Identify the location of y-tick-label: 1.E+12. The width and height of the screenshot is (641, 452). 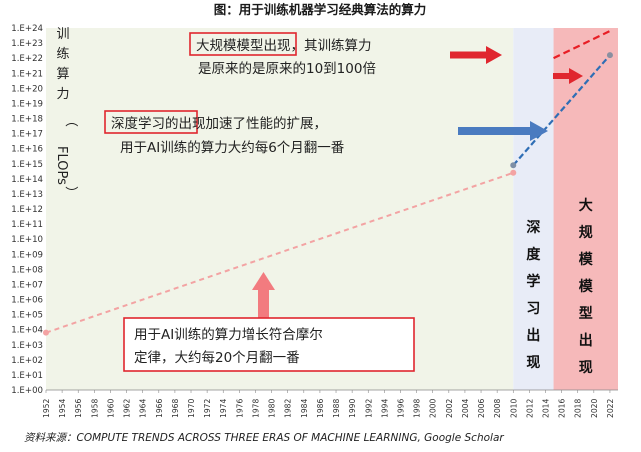
(27, 210).